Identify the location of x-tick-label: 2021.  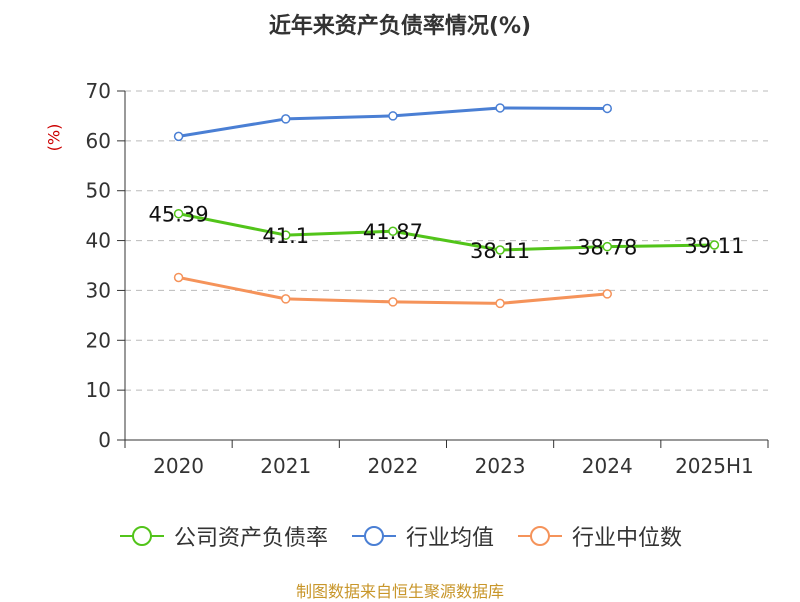
(285, 466).